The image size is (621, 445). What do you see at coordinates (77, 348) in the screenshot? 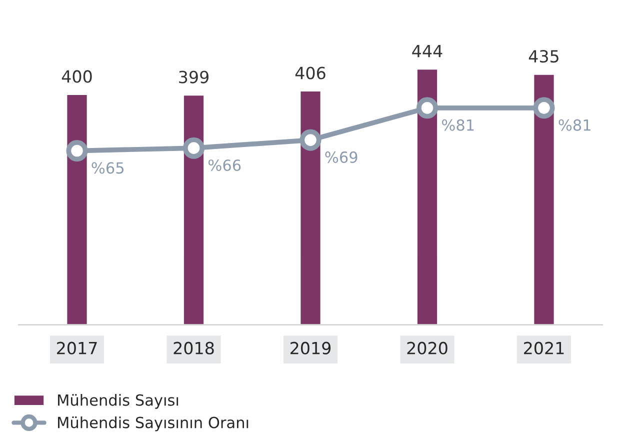
I see `x-tick-label: 2017` at bounding box center [77, 348].